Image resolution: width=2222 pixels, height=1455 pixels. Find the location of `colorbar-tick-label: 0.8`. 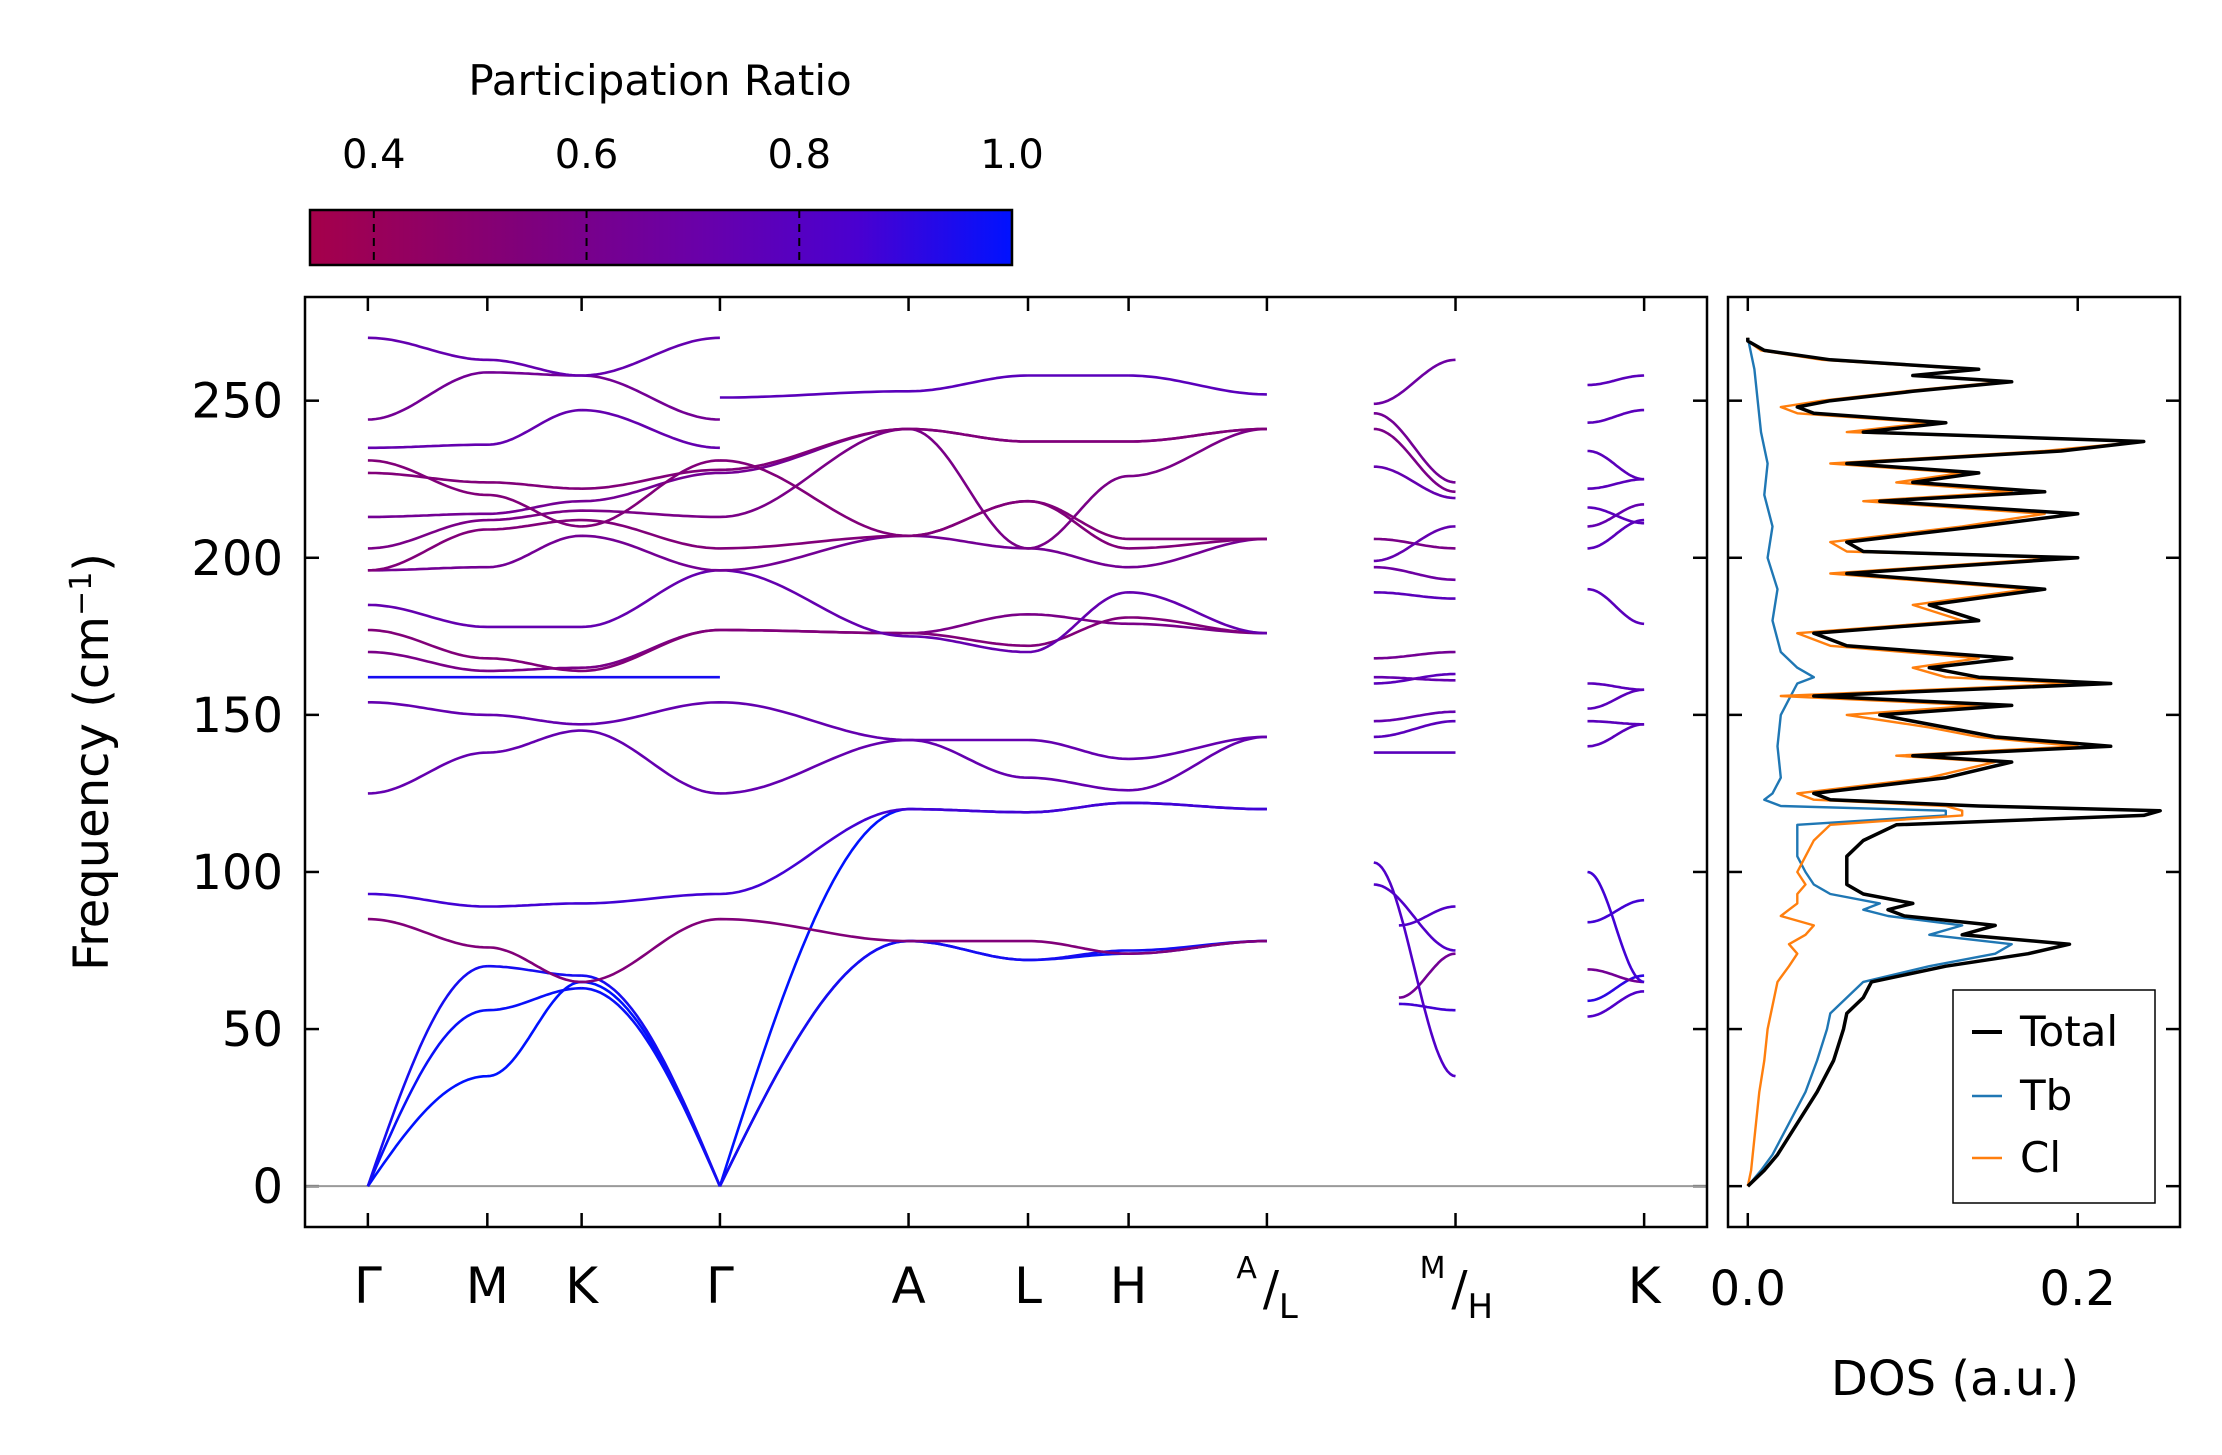

colorbar-tick-label: 0.8 is located at coordinates (799, 155).